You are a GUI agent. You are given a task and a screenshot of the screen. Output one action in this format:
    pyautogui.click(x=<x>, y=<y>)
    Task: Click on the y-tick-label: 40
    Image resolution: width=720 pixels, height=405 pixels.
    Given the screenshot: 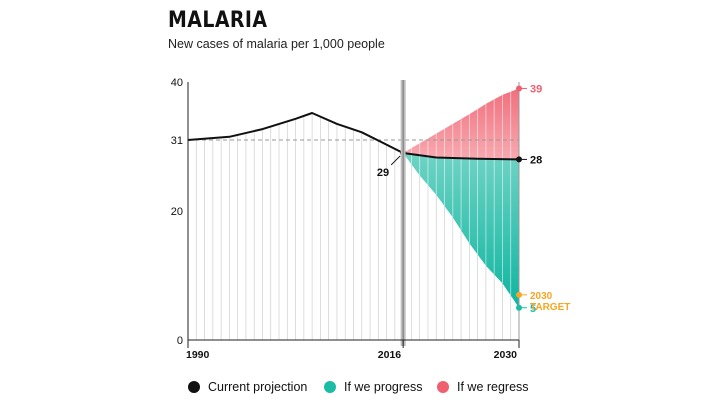 What is the action you would take?
    pyautogui.click(x=177, y=83)
    